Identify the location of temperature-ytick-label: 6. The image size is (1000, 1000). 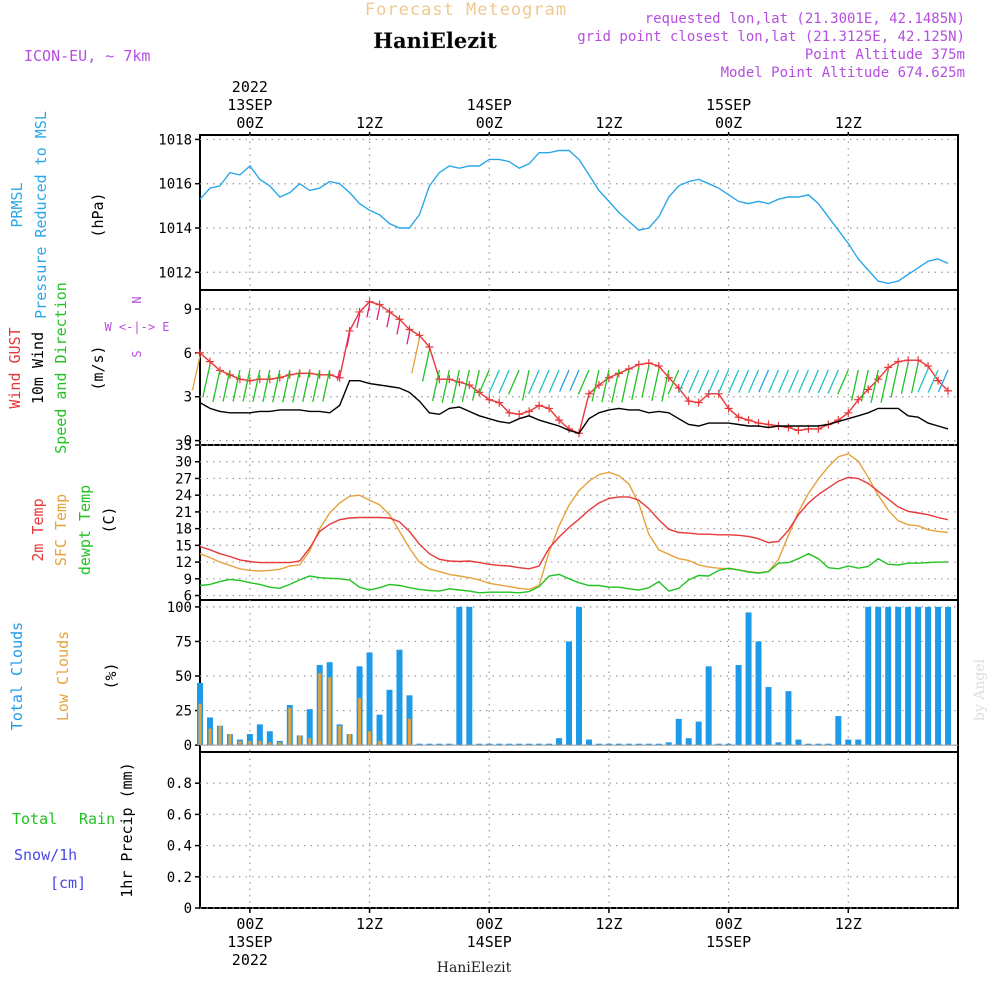
(188, 597).